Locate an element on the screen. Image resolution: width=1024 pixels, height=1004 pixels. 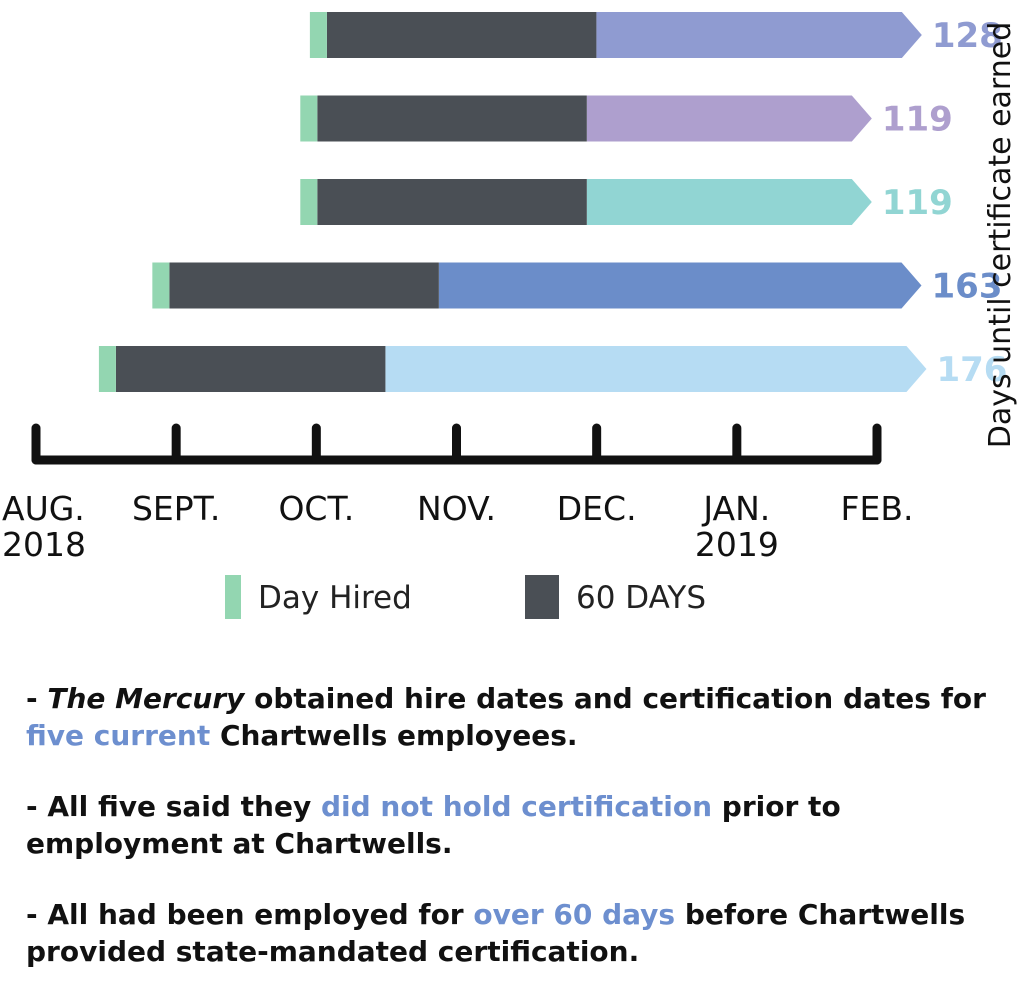
note-text: - All five said they is located at coordinates (173, 806).